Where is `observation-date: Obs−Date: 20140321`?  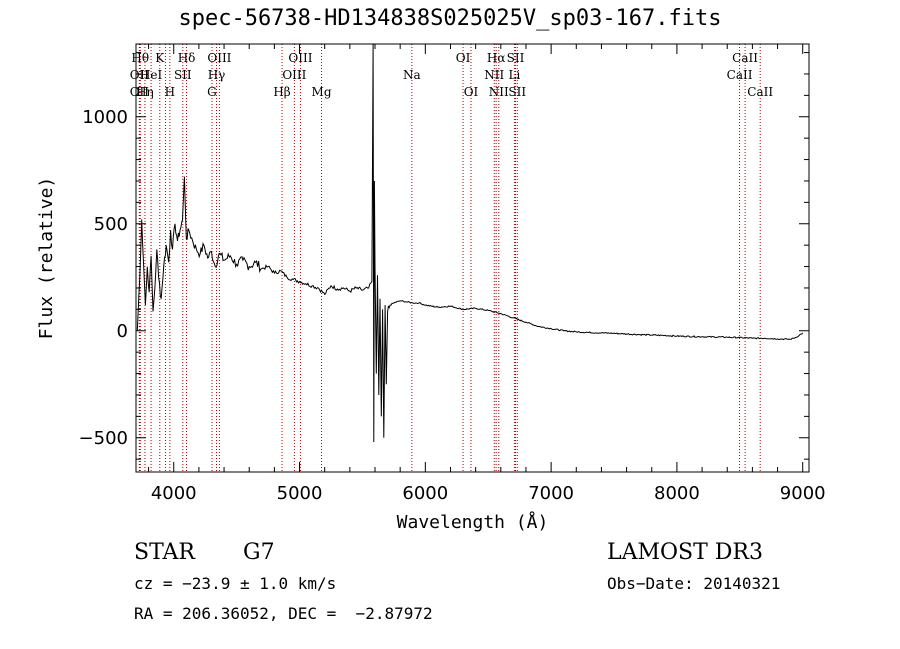
observation-date: Obs−Date: 20140321 is located at coordinates (694, 583).